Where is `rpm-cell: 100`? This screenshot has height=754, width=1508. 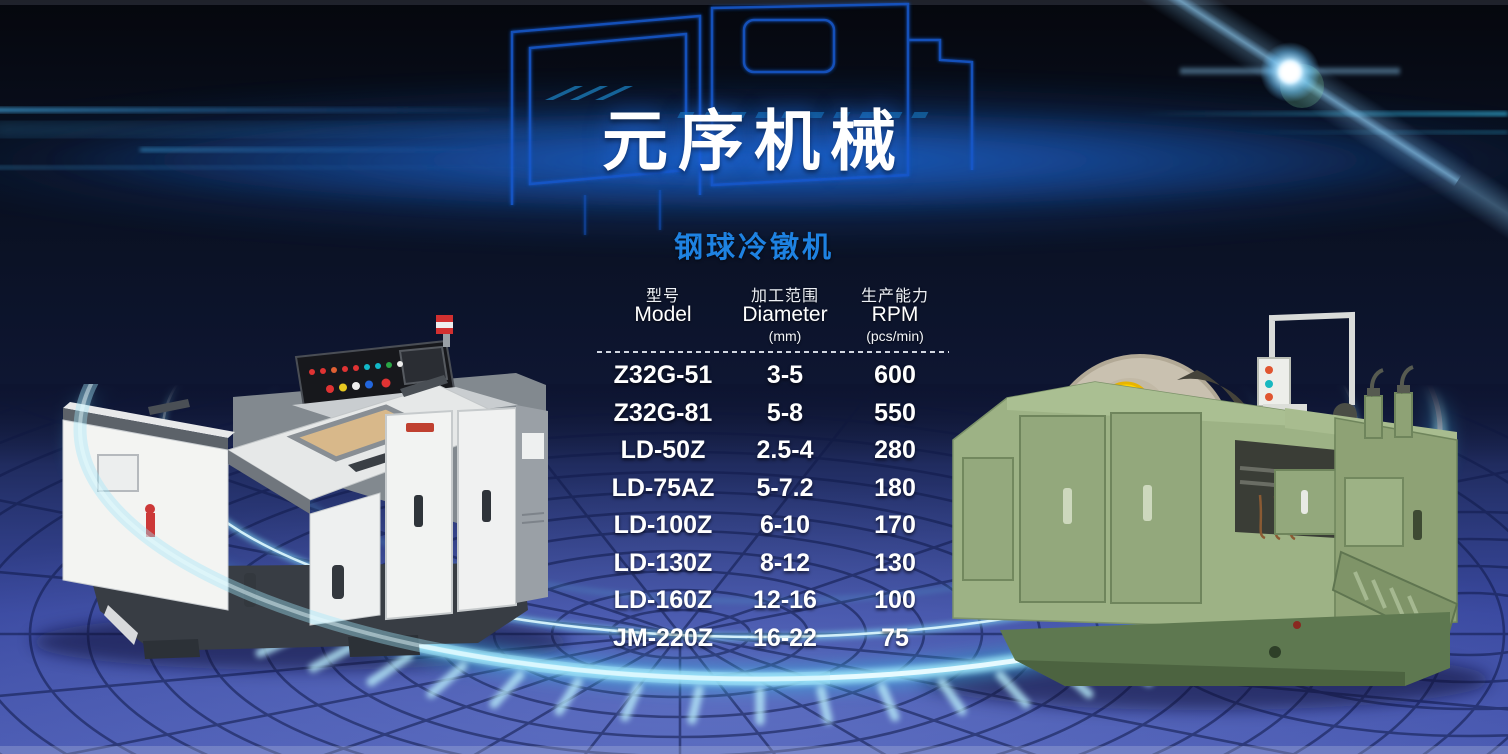
rpm-cell: 100 is located at coordinates (895, 600).